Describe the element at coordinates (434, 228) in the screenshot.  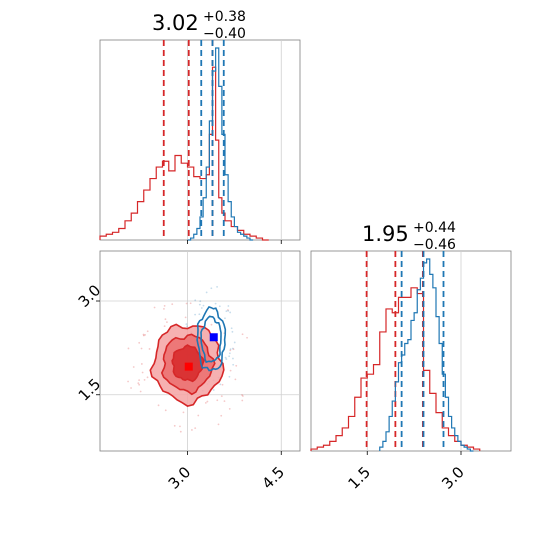
I see `bottom-right-title-plus: +0.44` at that location.